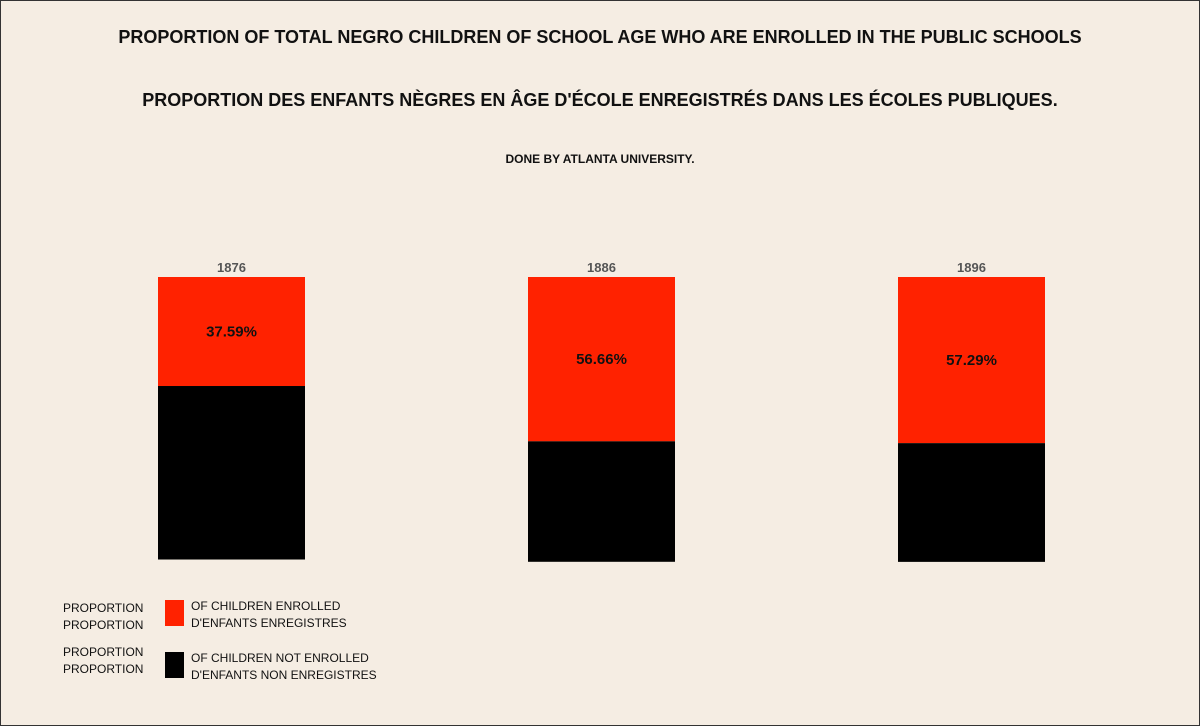  I want to click on chart-credit: DONE BY ATLANTA UNIVERSITY., so click(600, 159).